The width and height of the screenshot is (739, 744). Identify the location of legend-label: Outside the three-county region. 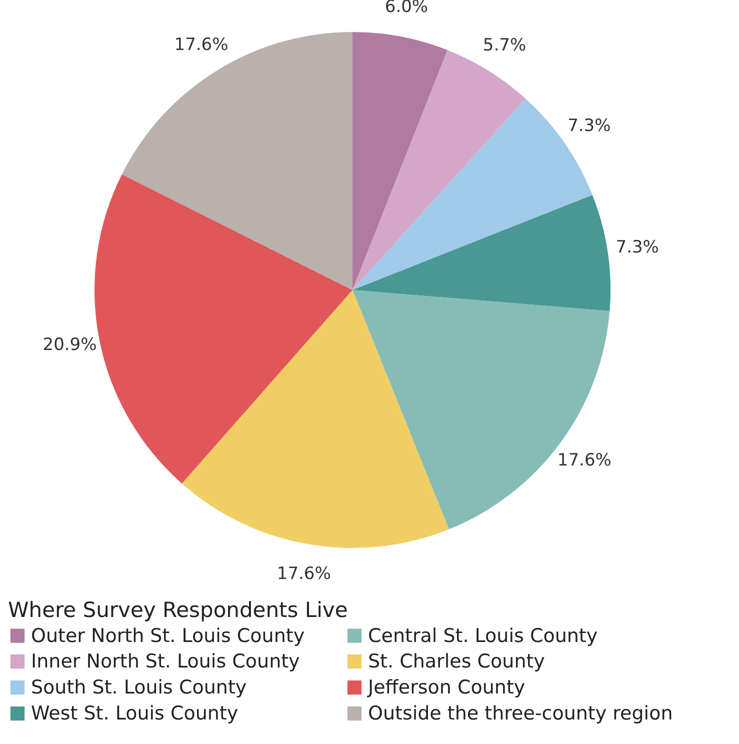
(520, 713).